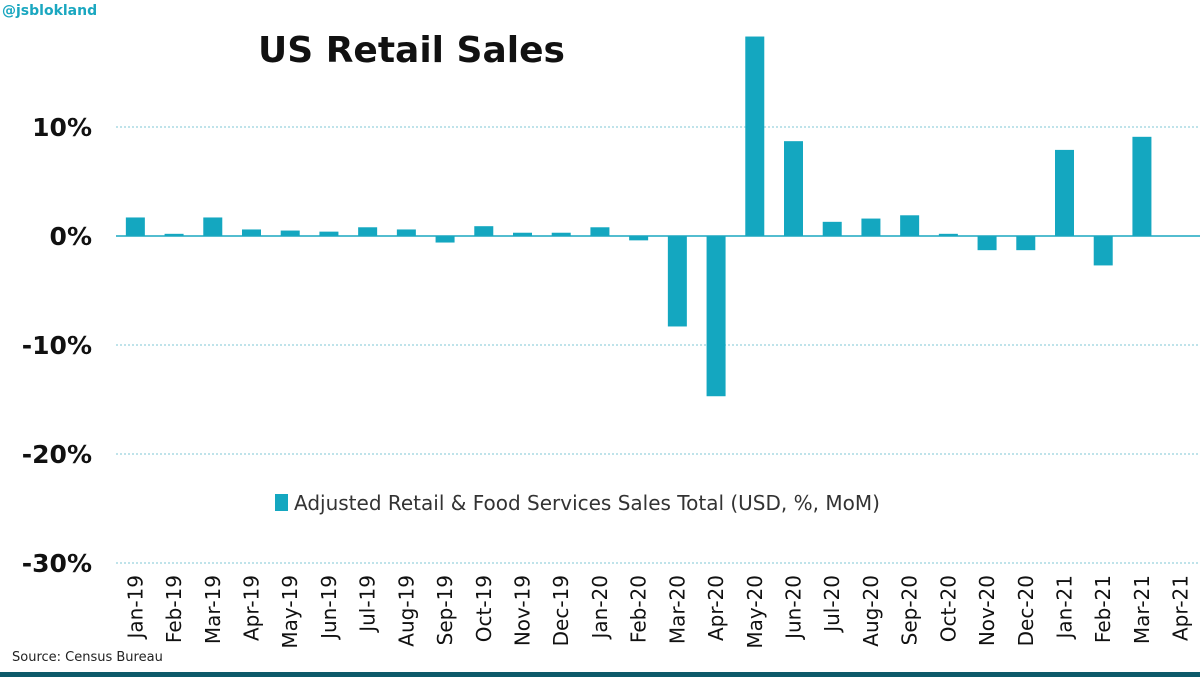 Image resolution: width=1200 pixels, height=677 pixels. I want to click on chart-title: US Retail Sales, so click(411, 50).